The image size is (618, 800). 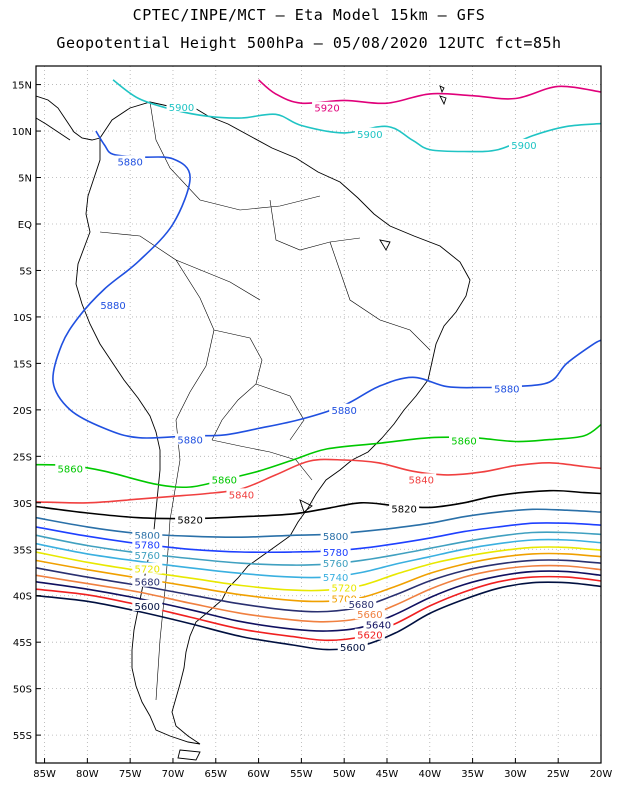 What do you see at coordinates (22, 318) in the screenshot?
I see `lat-label: 10S` at bounding box center [22, 318].